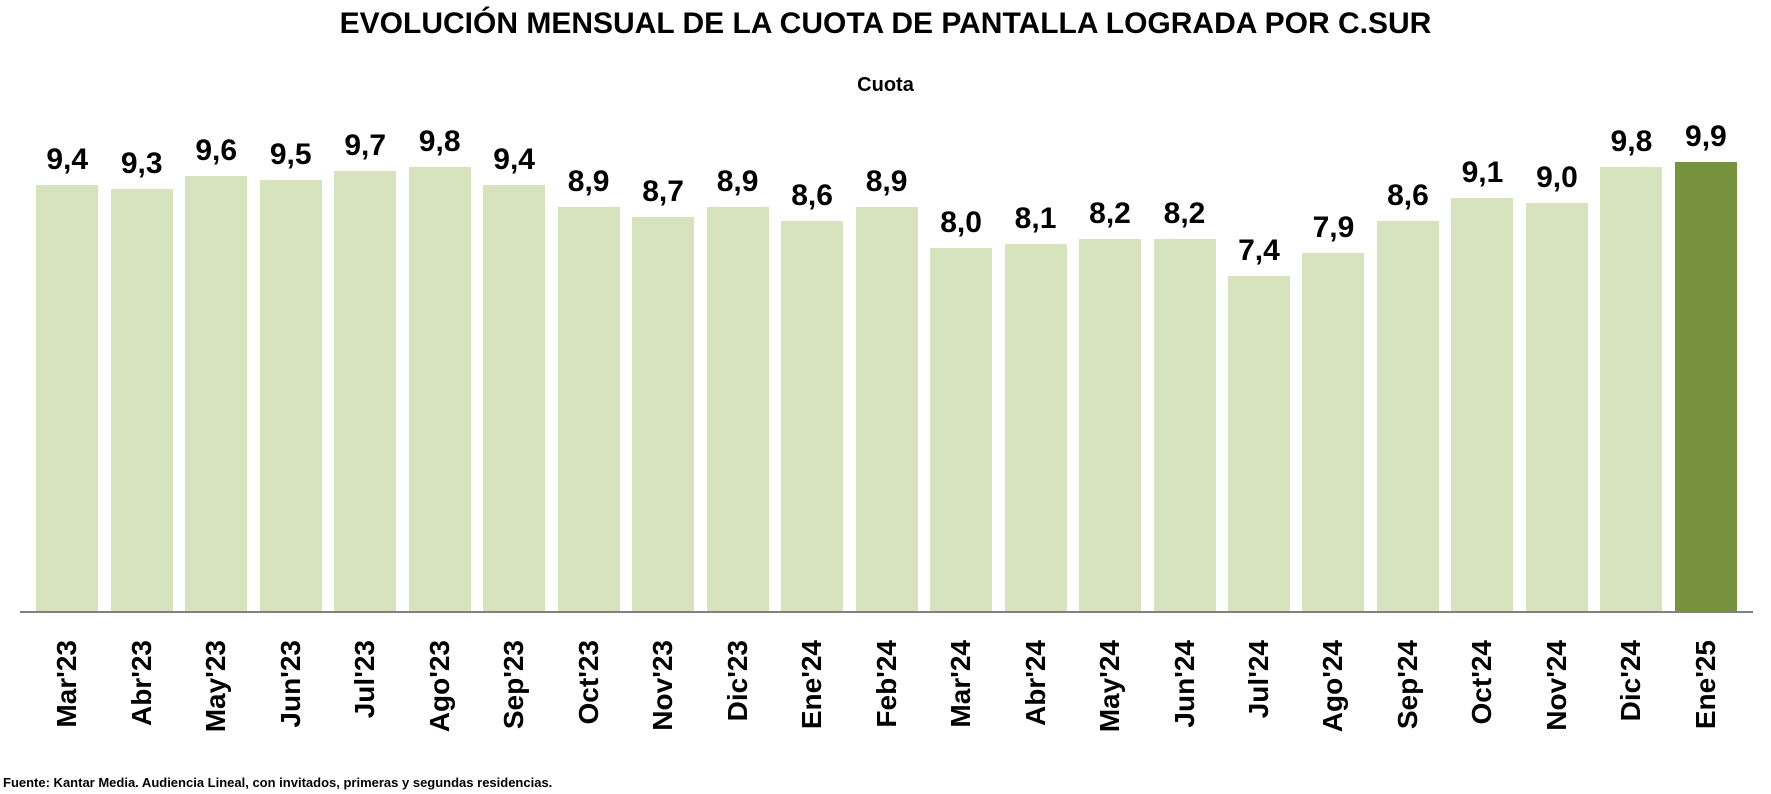  I want to click on x-axis-label: Mar'24, so click(961, 684).